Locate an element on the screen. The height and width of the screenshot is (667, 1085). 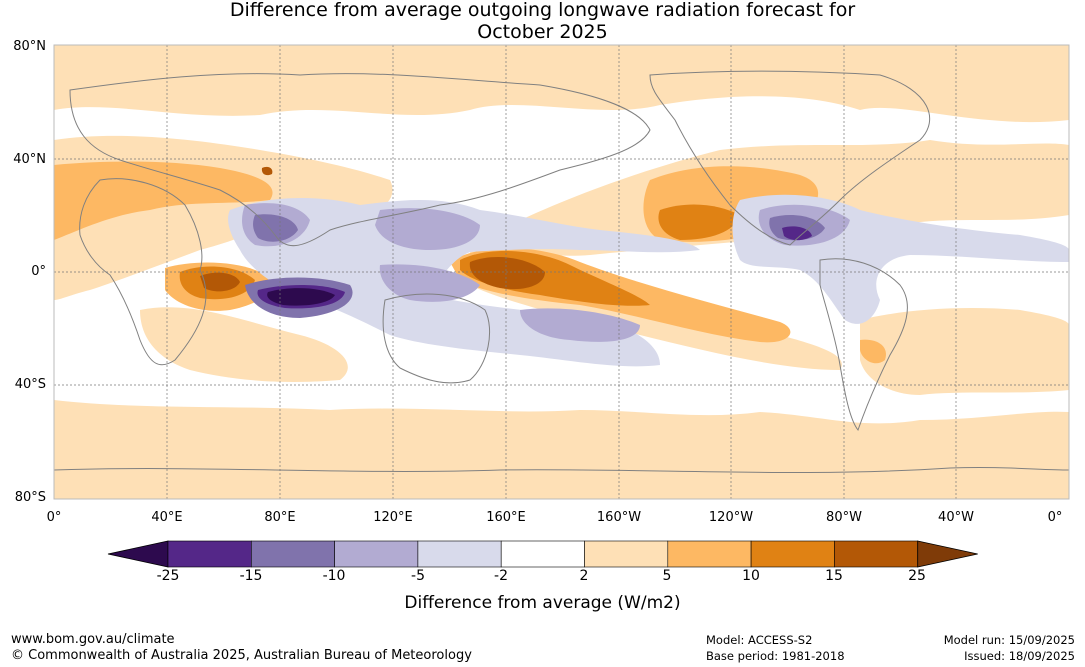
colorbar-tick: 2 is located at coordinates (584, 576).